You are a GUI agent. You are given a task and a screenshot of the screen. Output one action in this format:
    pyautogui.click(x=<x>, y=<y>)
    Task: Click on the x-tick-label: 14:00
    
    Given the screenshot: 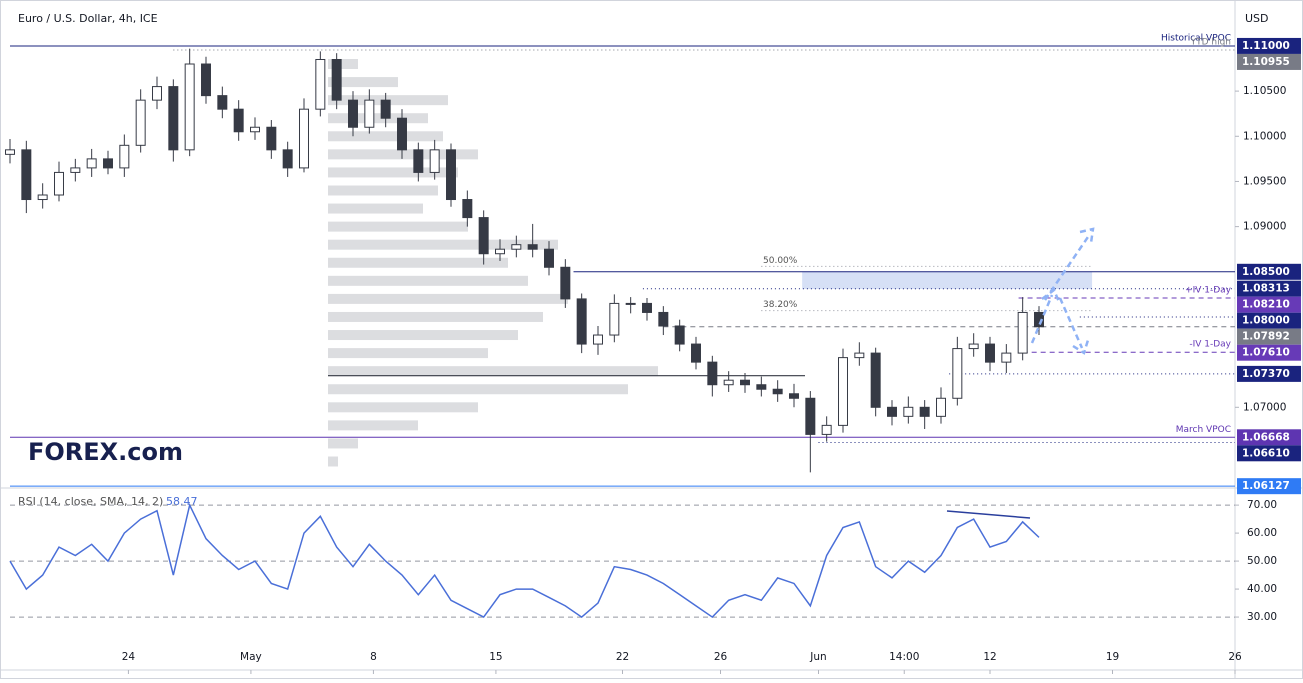 What is the action you would take?
    pyautogui.click(x=904, y=657)
    